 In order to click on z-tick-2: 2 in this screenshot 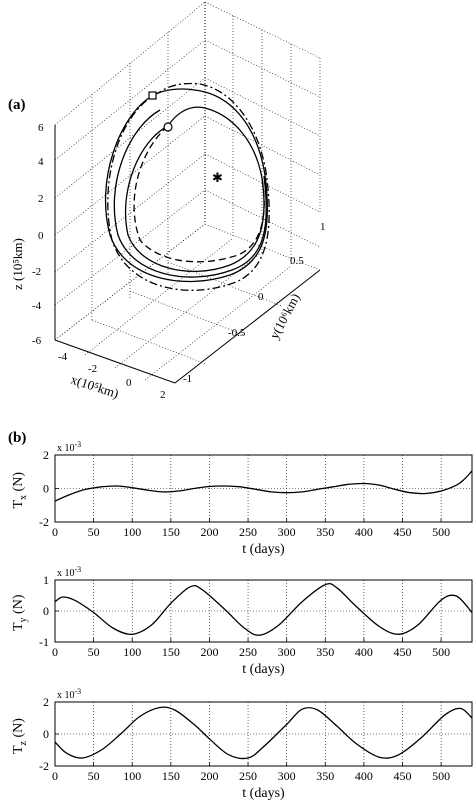, I will do `click(41, 199)`.